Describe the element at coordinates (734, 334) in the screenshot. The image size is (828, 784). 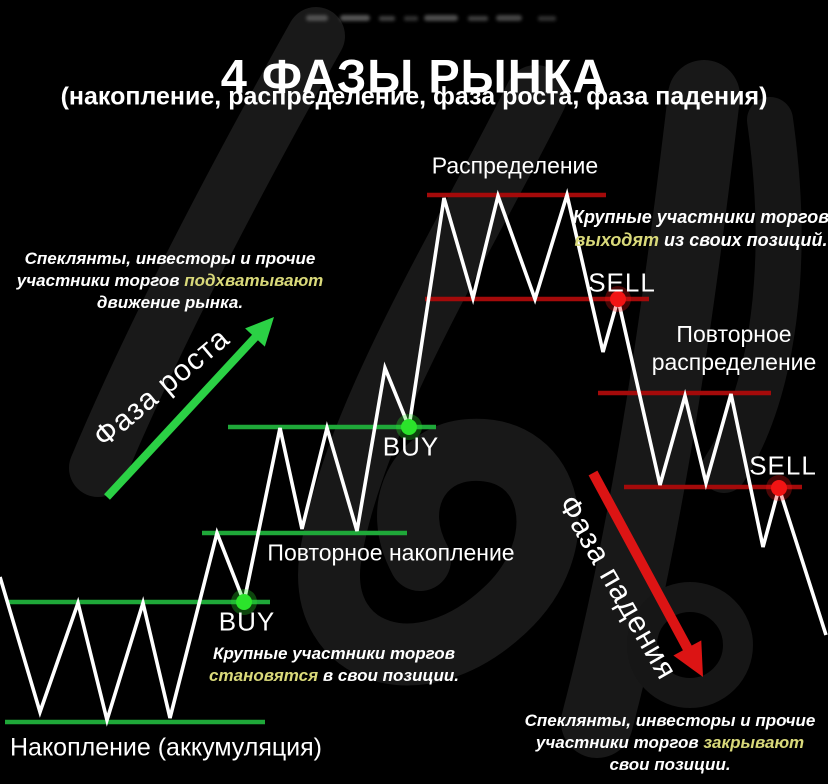
I see `label-re-distribution-line1: Повторное` at that location.